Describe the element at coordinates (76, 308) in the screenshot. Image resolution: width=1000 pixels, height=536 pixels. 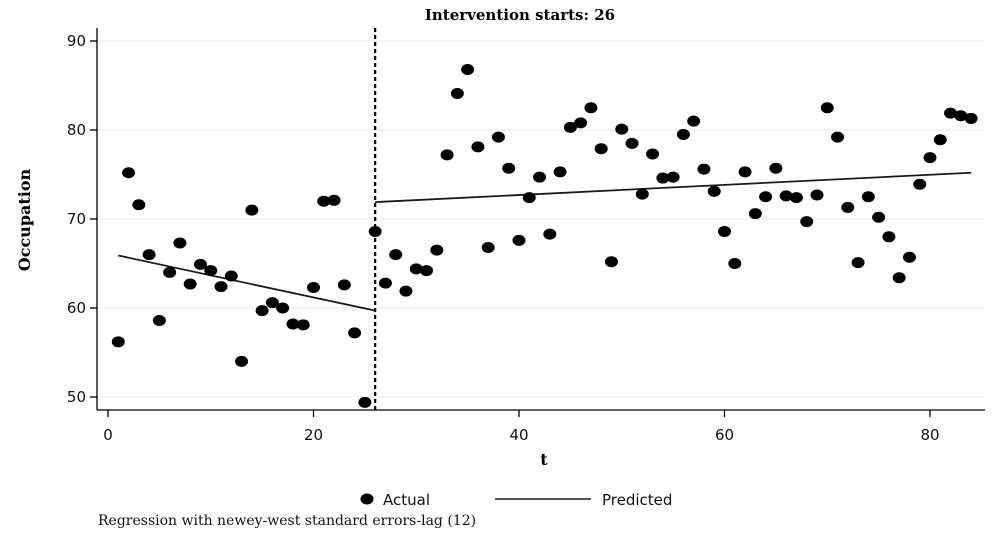
I see `y-tick-label: 60` at that location.